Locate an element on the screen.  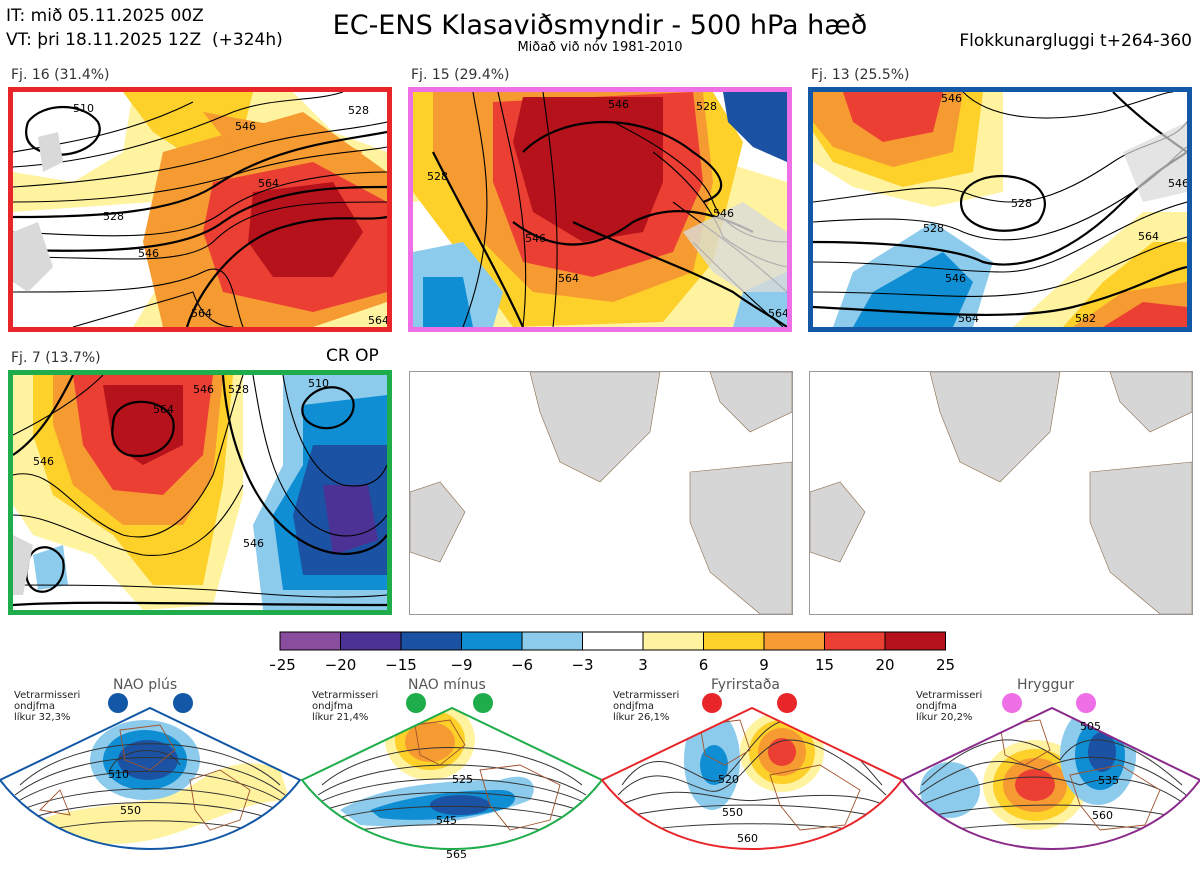
cluster-map-4: 564 546 510 546 546 528 564 is located at coordinates (200, 492).